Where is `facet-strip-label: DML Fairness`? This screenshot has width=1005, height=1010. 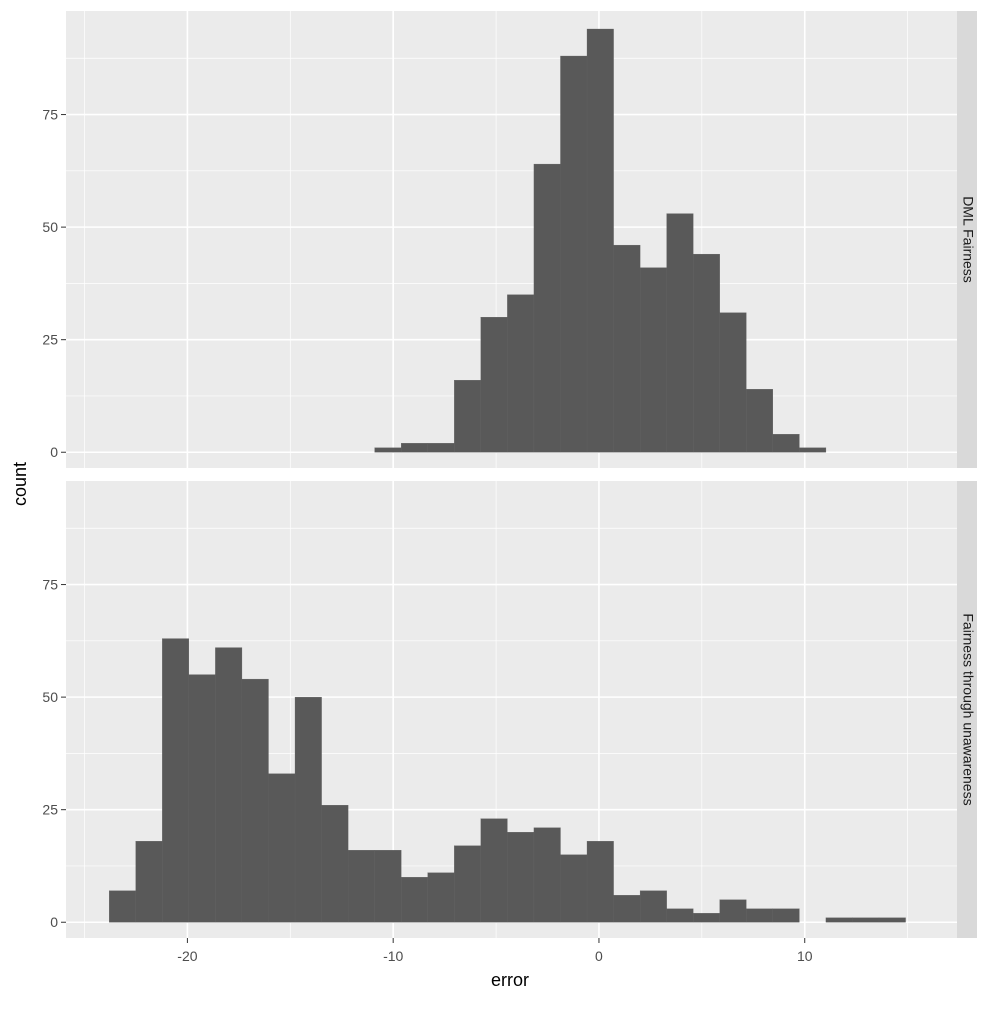
facet-strip-label: DML Fairness is located at coordinates (968, 239).